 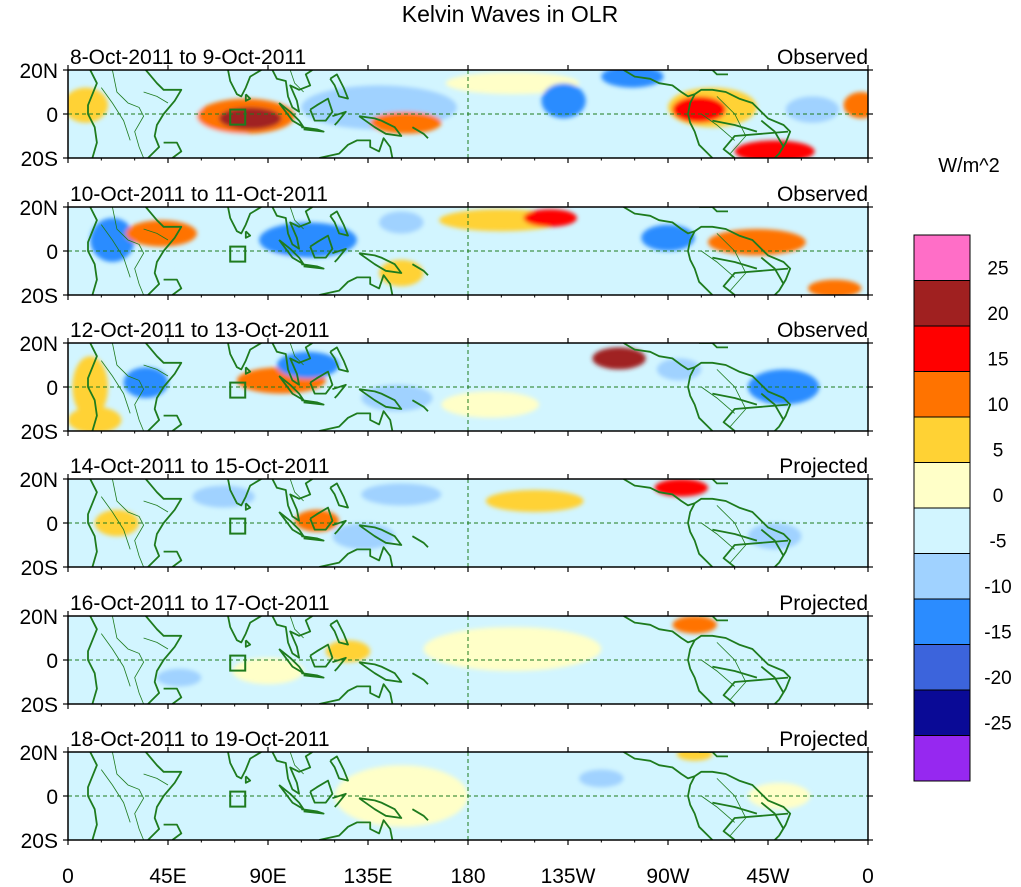 I want to click on lon-label: 0, so click(x=68, y=876).